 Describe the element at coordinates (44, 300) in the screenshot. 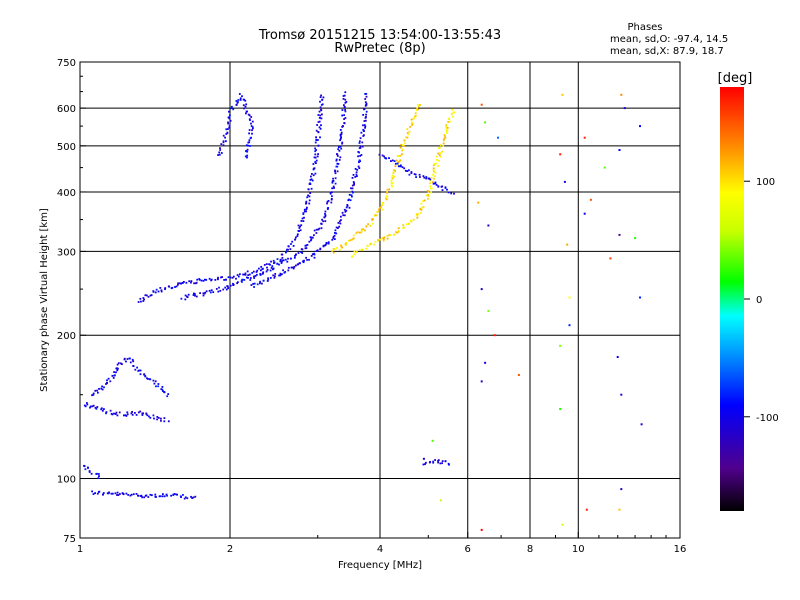

I see `y-axis-label: Stationary phase Virtual Height [km]` at that location.